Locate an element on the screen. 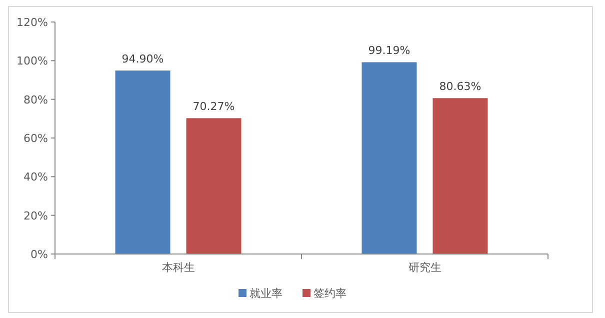  y-tick-label: 0% is located at coordinates (39, 254).